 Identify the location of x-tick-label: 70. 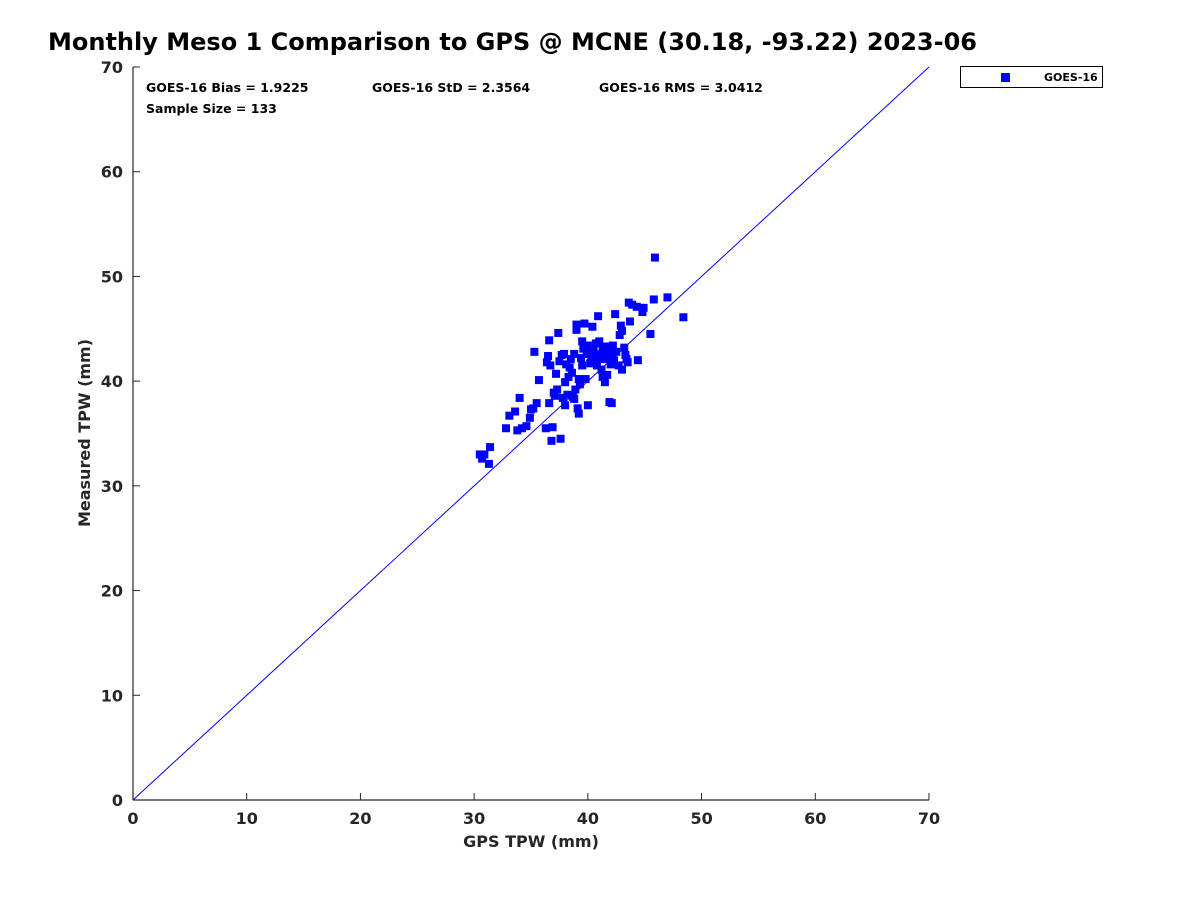
(929, 818).